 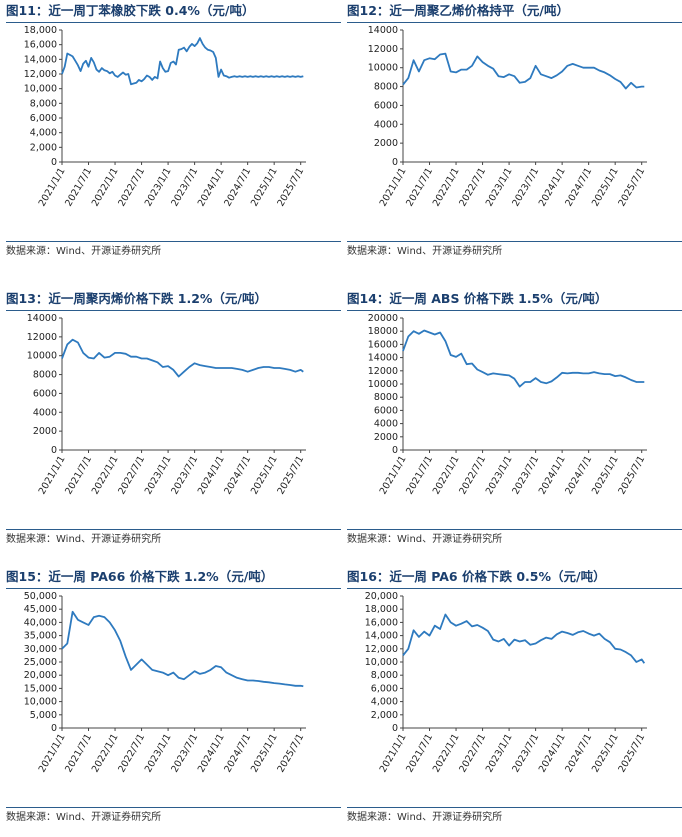 I want to click on y-tick-label: 40,000, so click(x=40, y=622).